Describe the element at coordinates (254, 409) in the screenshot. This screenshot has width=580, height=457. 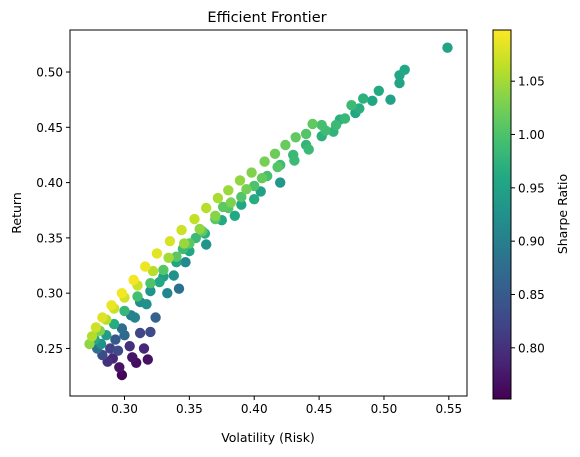
I see `x-tick-label: 0.40` at that location.